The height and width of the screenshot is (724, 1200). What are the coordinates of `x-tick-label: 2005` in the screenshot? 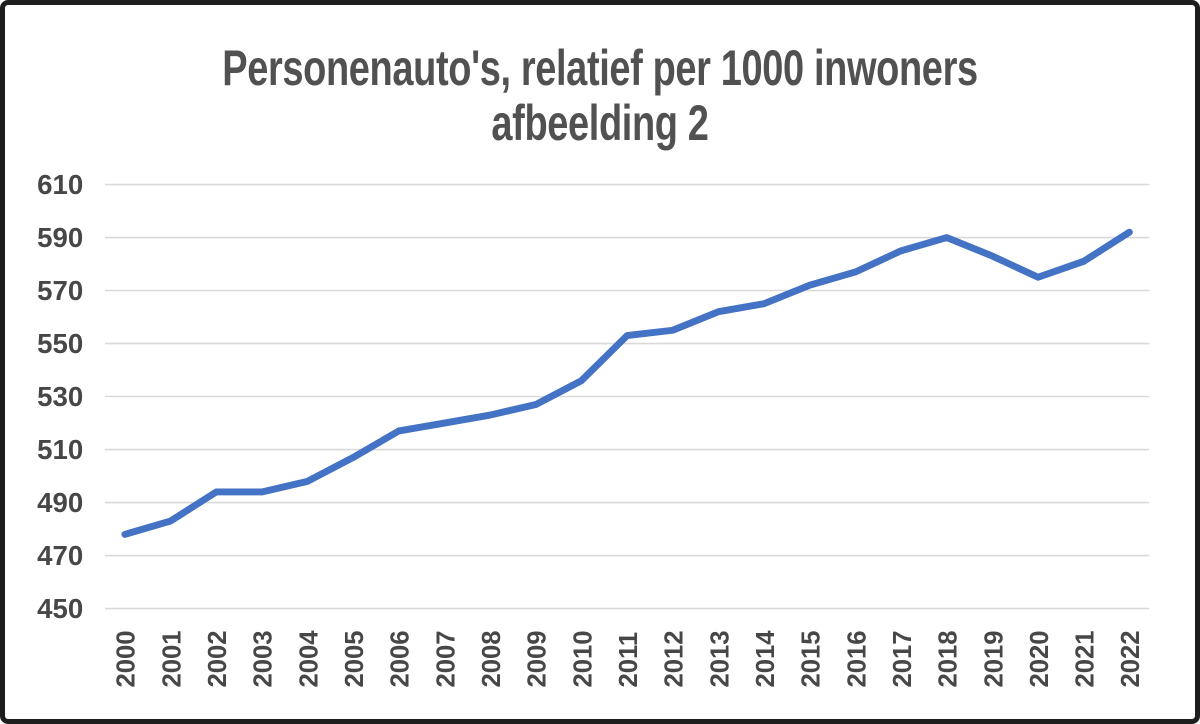 It's located at (355, 658).